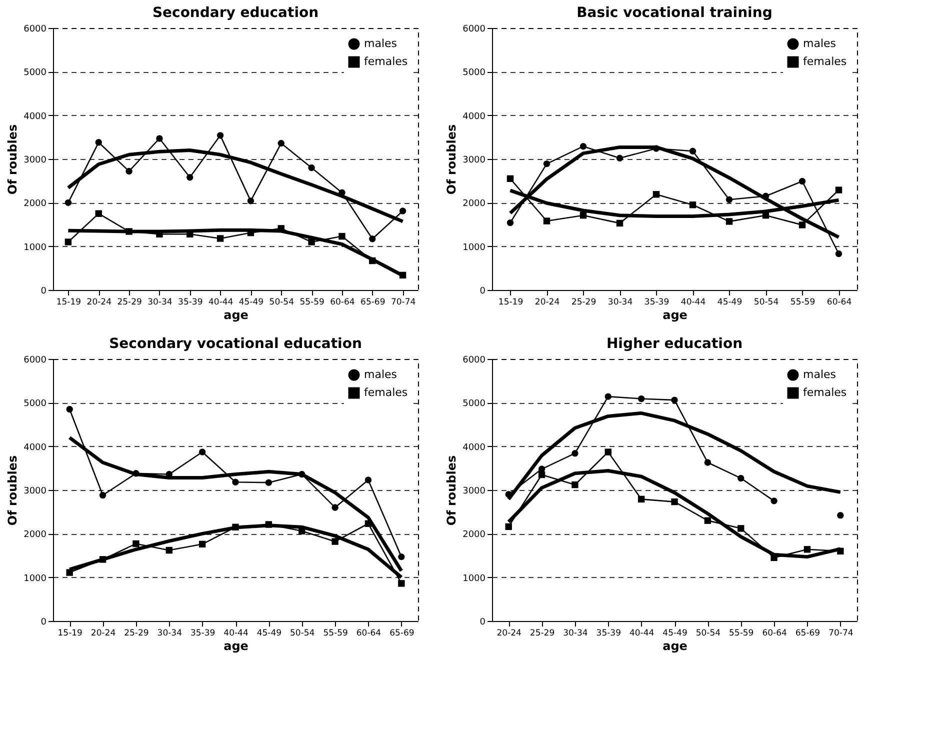  What do you see at coordinates (674, 13) in the screenshot?
I see `chart-title: Basic vocational training` at bounding box center [674, 13].